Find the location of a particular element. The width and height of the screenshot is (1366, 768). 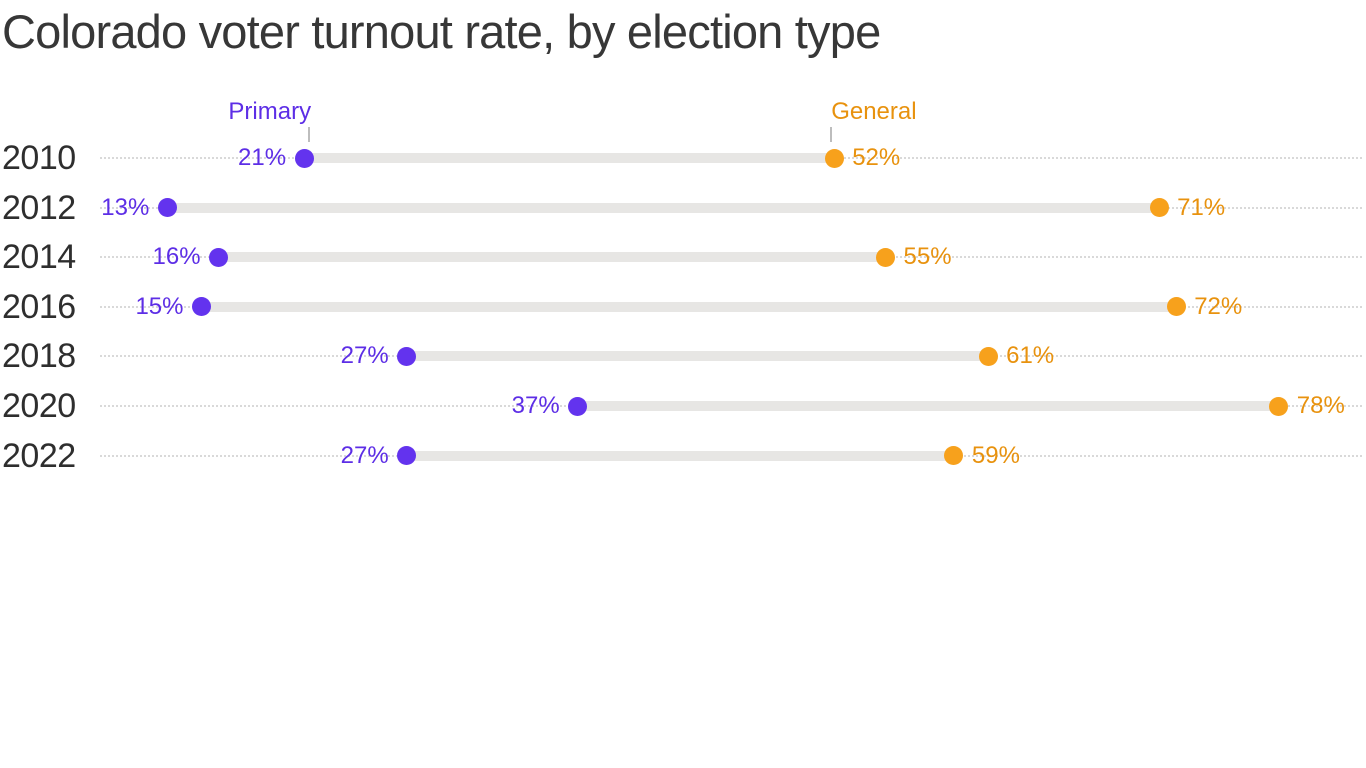

legend-label-general: General is located at coordinates (874, 111).